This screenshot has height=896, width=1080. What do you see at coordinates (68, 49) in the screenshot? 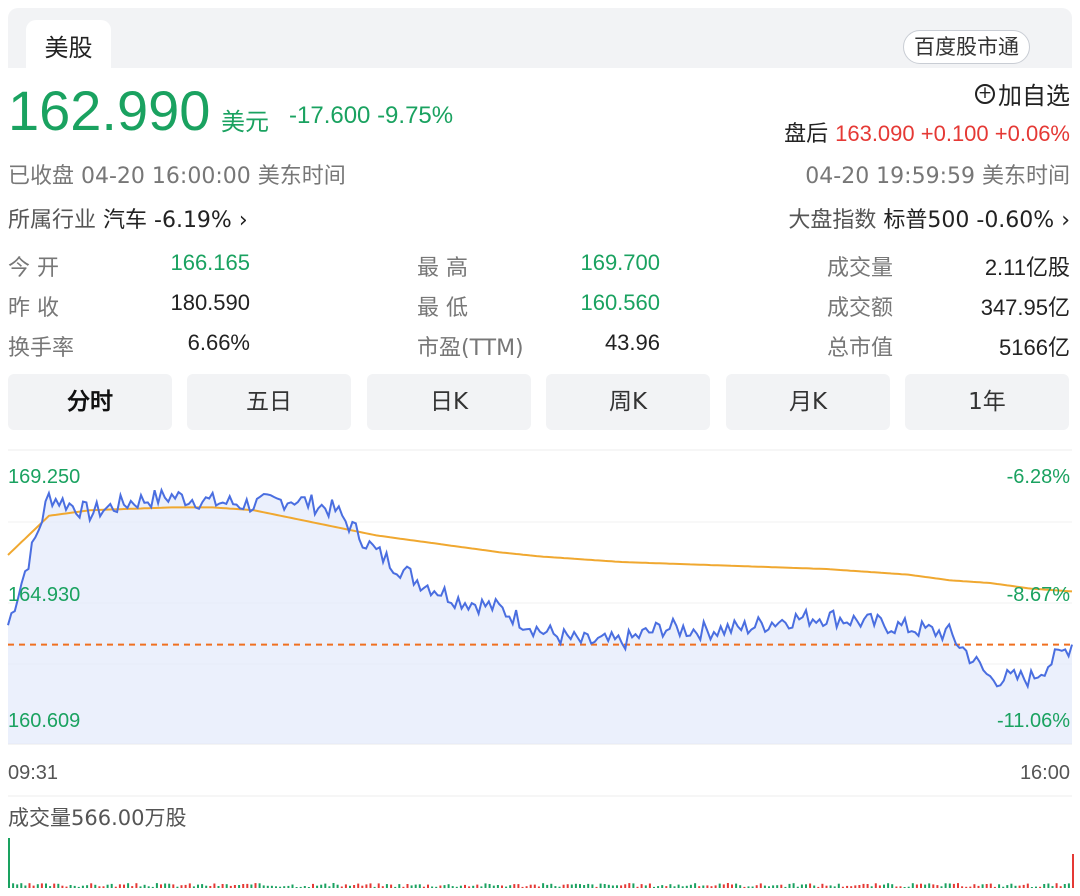
I see `tab-us-stocks: 美股` at bounding box center [68, 49].